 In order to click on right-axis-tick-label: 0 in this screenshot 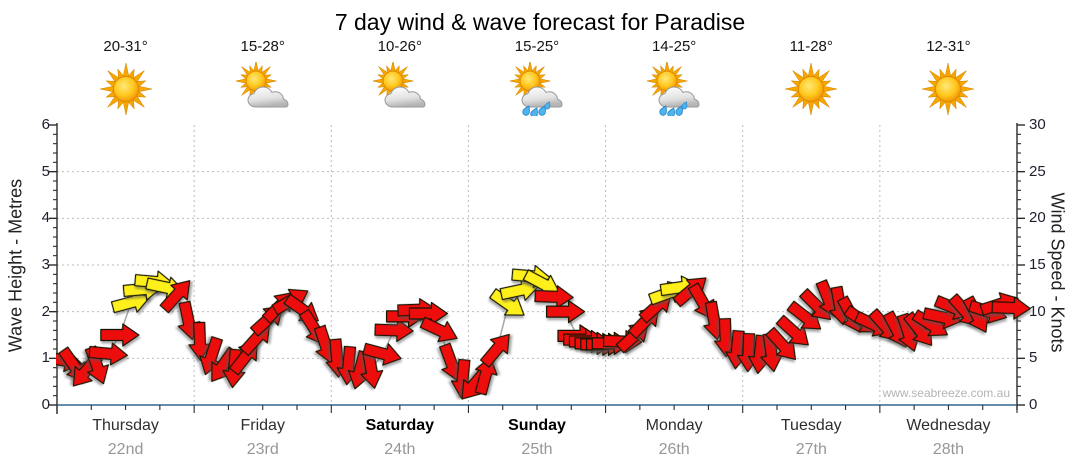, I will do `click(1033, 404)`.